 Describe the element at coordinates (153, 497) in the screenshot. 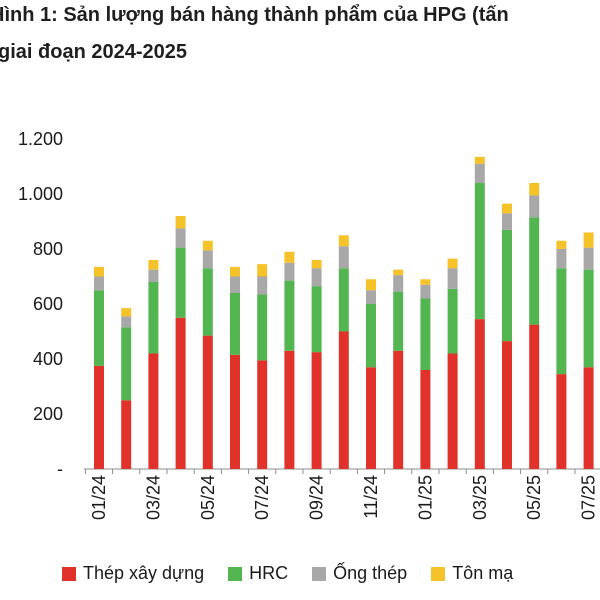

I see `x-tick-label: 03/24` at that location.